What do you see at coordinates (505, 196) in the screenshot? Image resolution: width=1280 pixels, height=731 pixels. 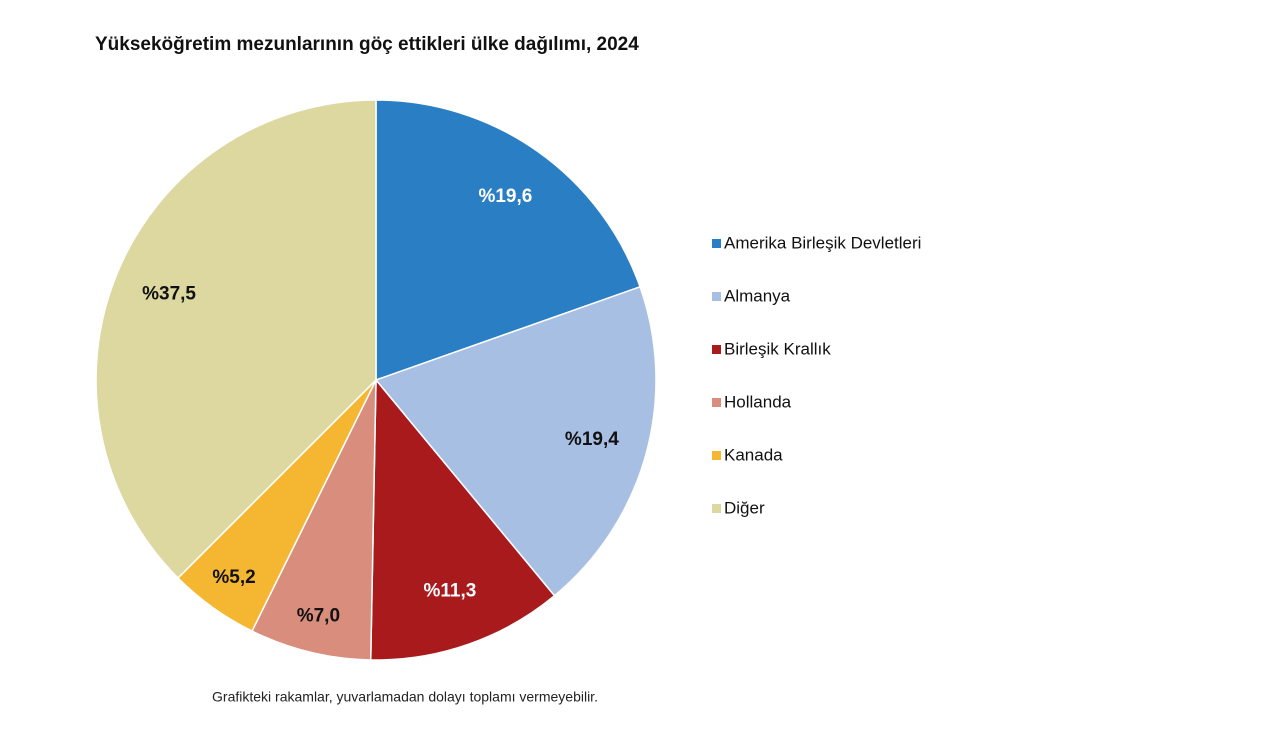 I see `data-label: %19,6` at bounding box center [505, 196].